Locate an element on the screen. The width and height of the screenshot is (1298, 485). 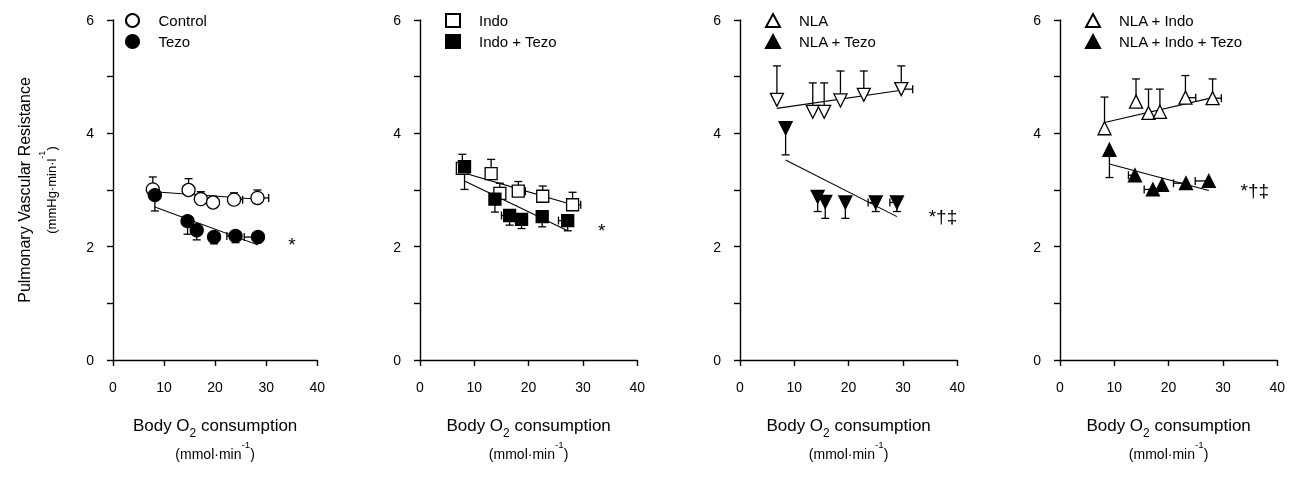
legend-label: NLA + Tezo is located at coordinates (837, 41).